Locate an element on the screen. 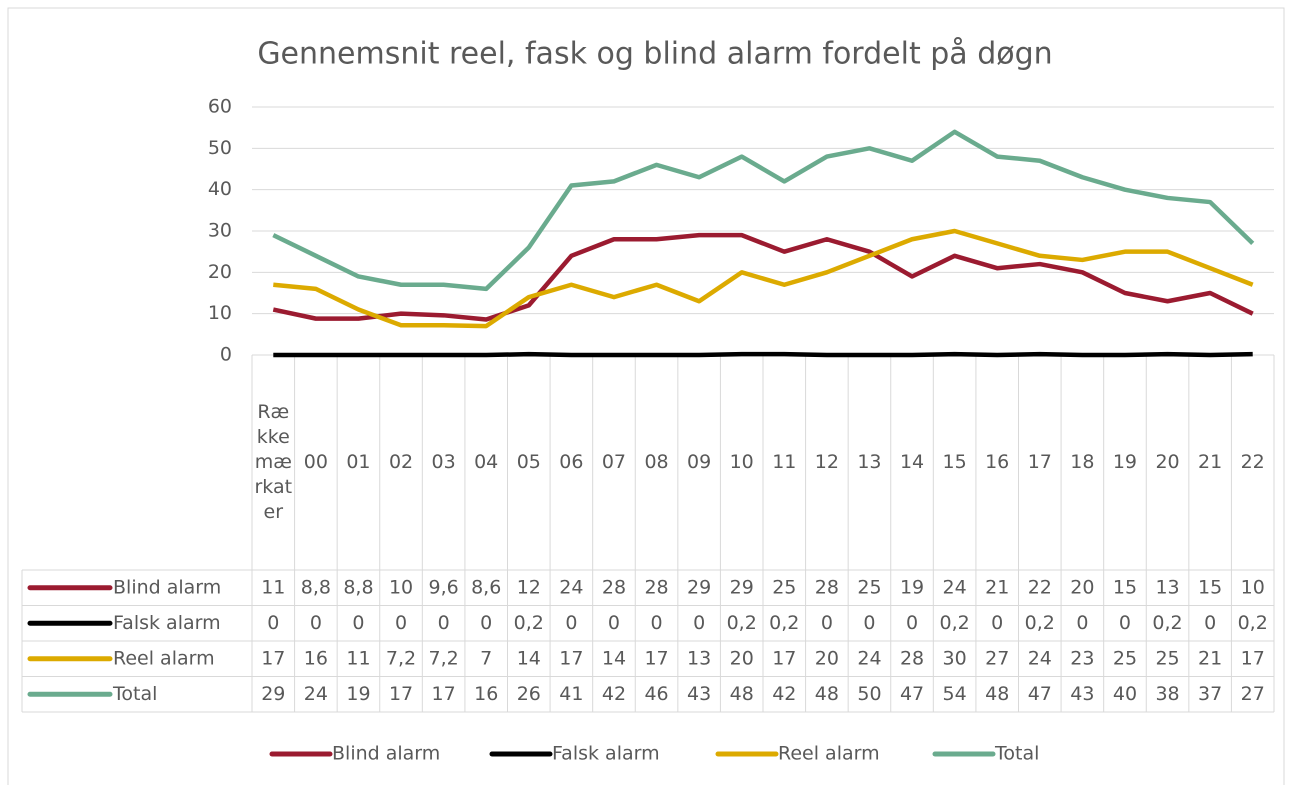  legend-label: Blind alarm is located at coordinates (386, 754).